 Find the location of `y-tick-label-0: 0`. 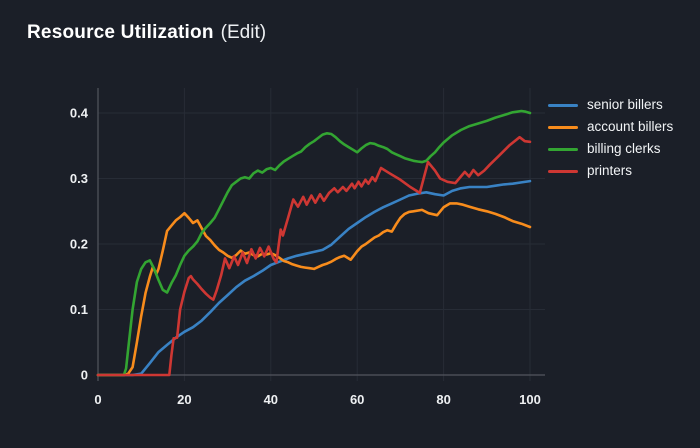

y-tick-label-0: 0 is located at coordinates (84, 375).